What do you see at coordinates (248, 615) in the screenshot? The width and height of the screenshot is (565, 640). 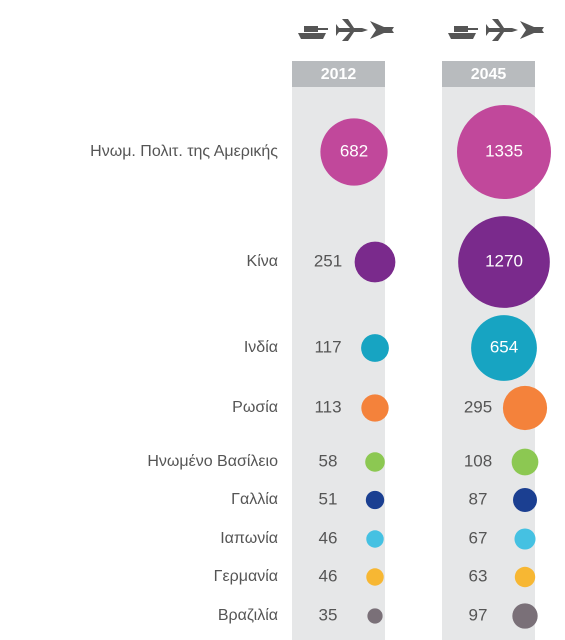 I see `country-label: Βραζιλία` at bounding box center [248, 615].